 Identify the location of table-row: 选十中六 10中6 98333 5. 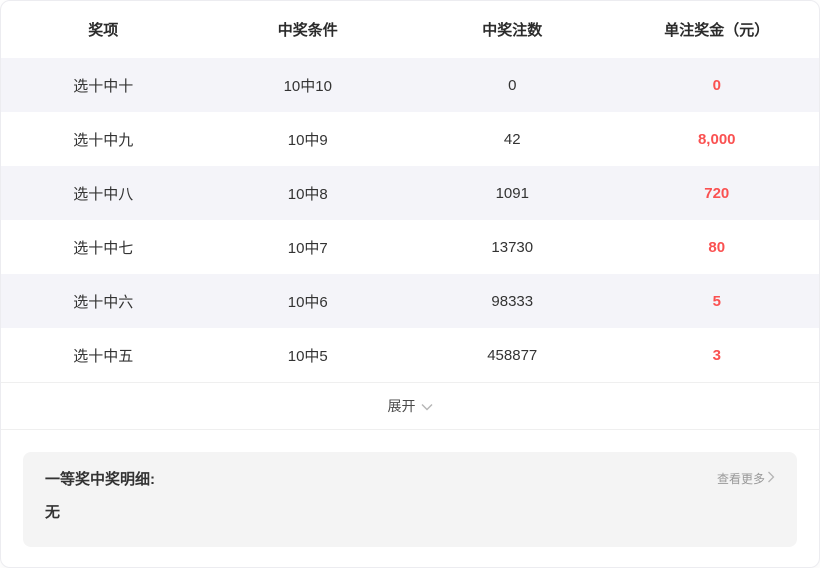
(410, 301).